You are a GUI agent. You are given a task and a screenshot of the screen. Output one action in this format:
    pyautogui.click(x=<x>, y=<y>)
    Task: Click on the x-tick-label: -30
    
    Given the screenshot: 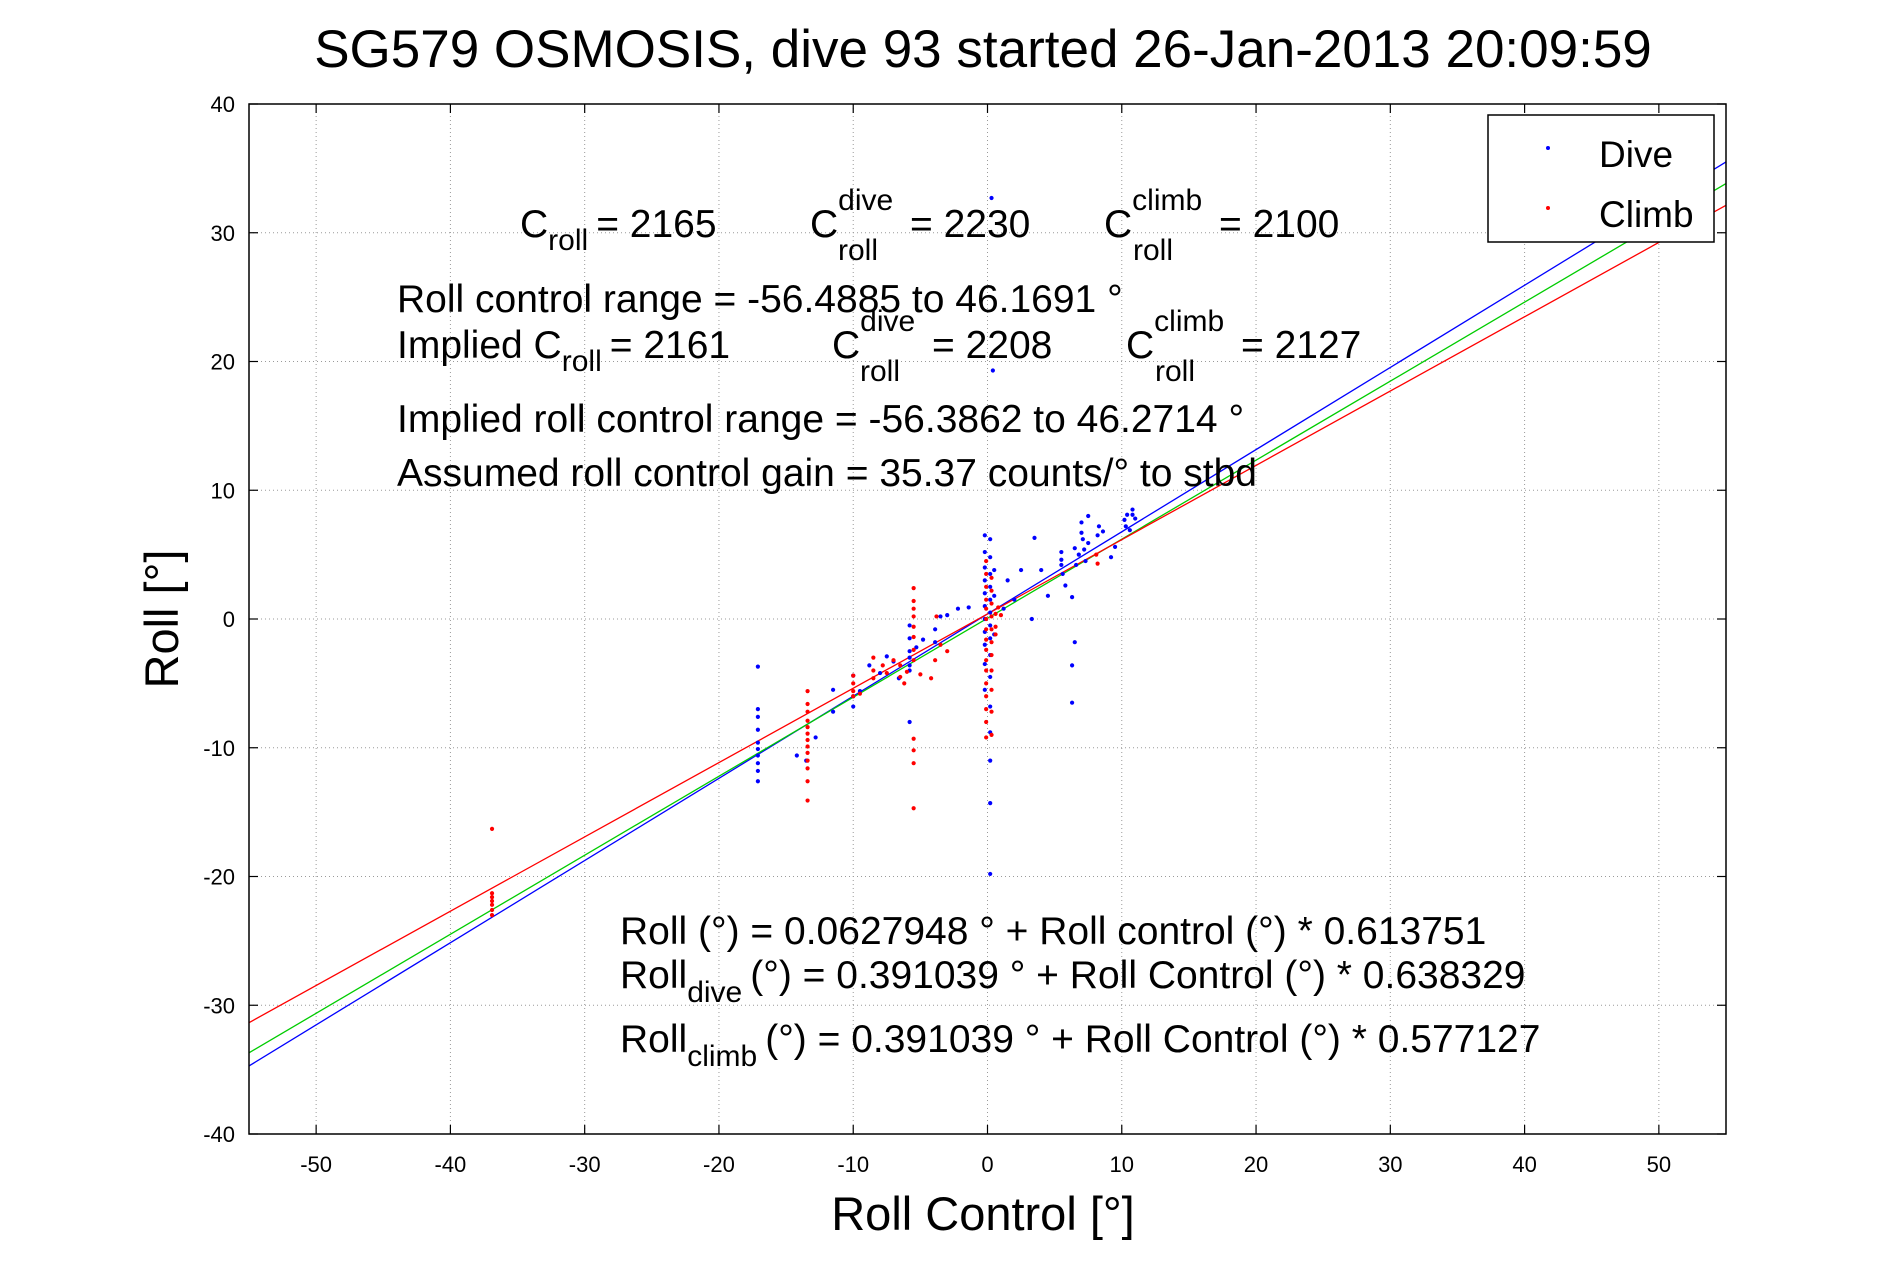 What is the action you would take?
    pyautogui.click(x=585, y=1164)
    